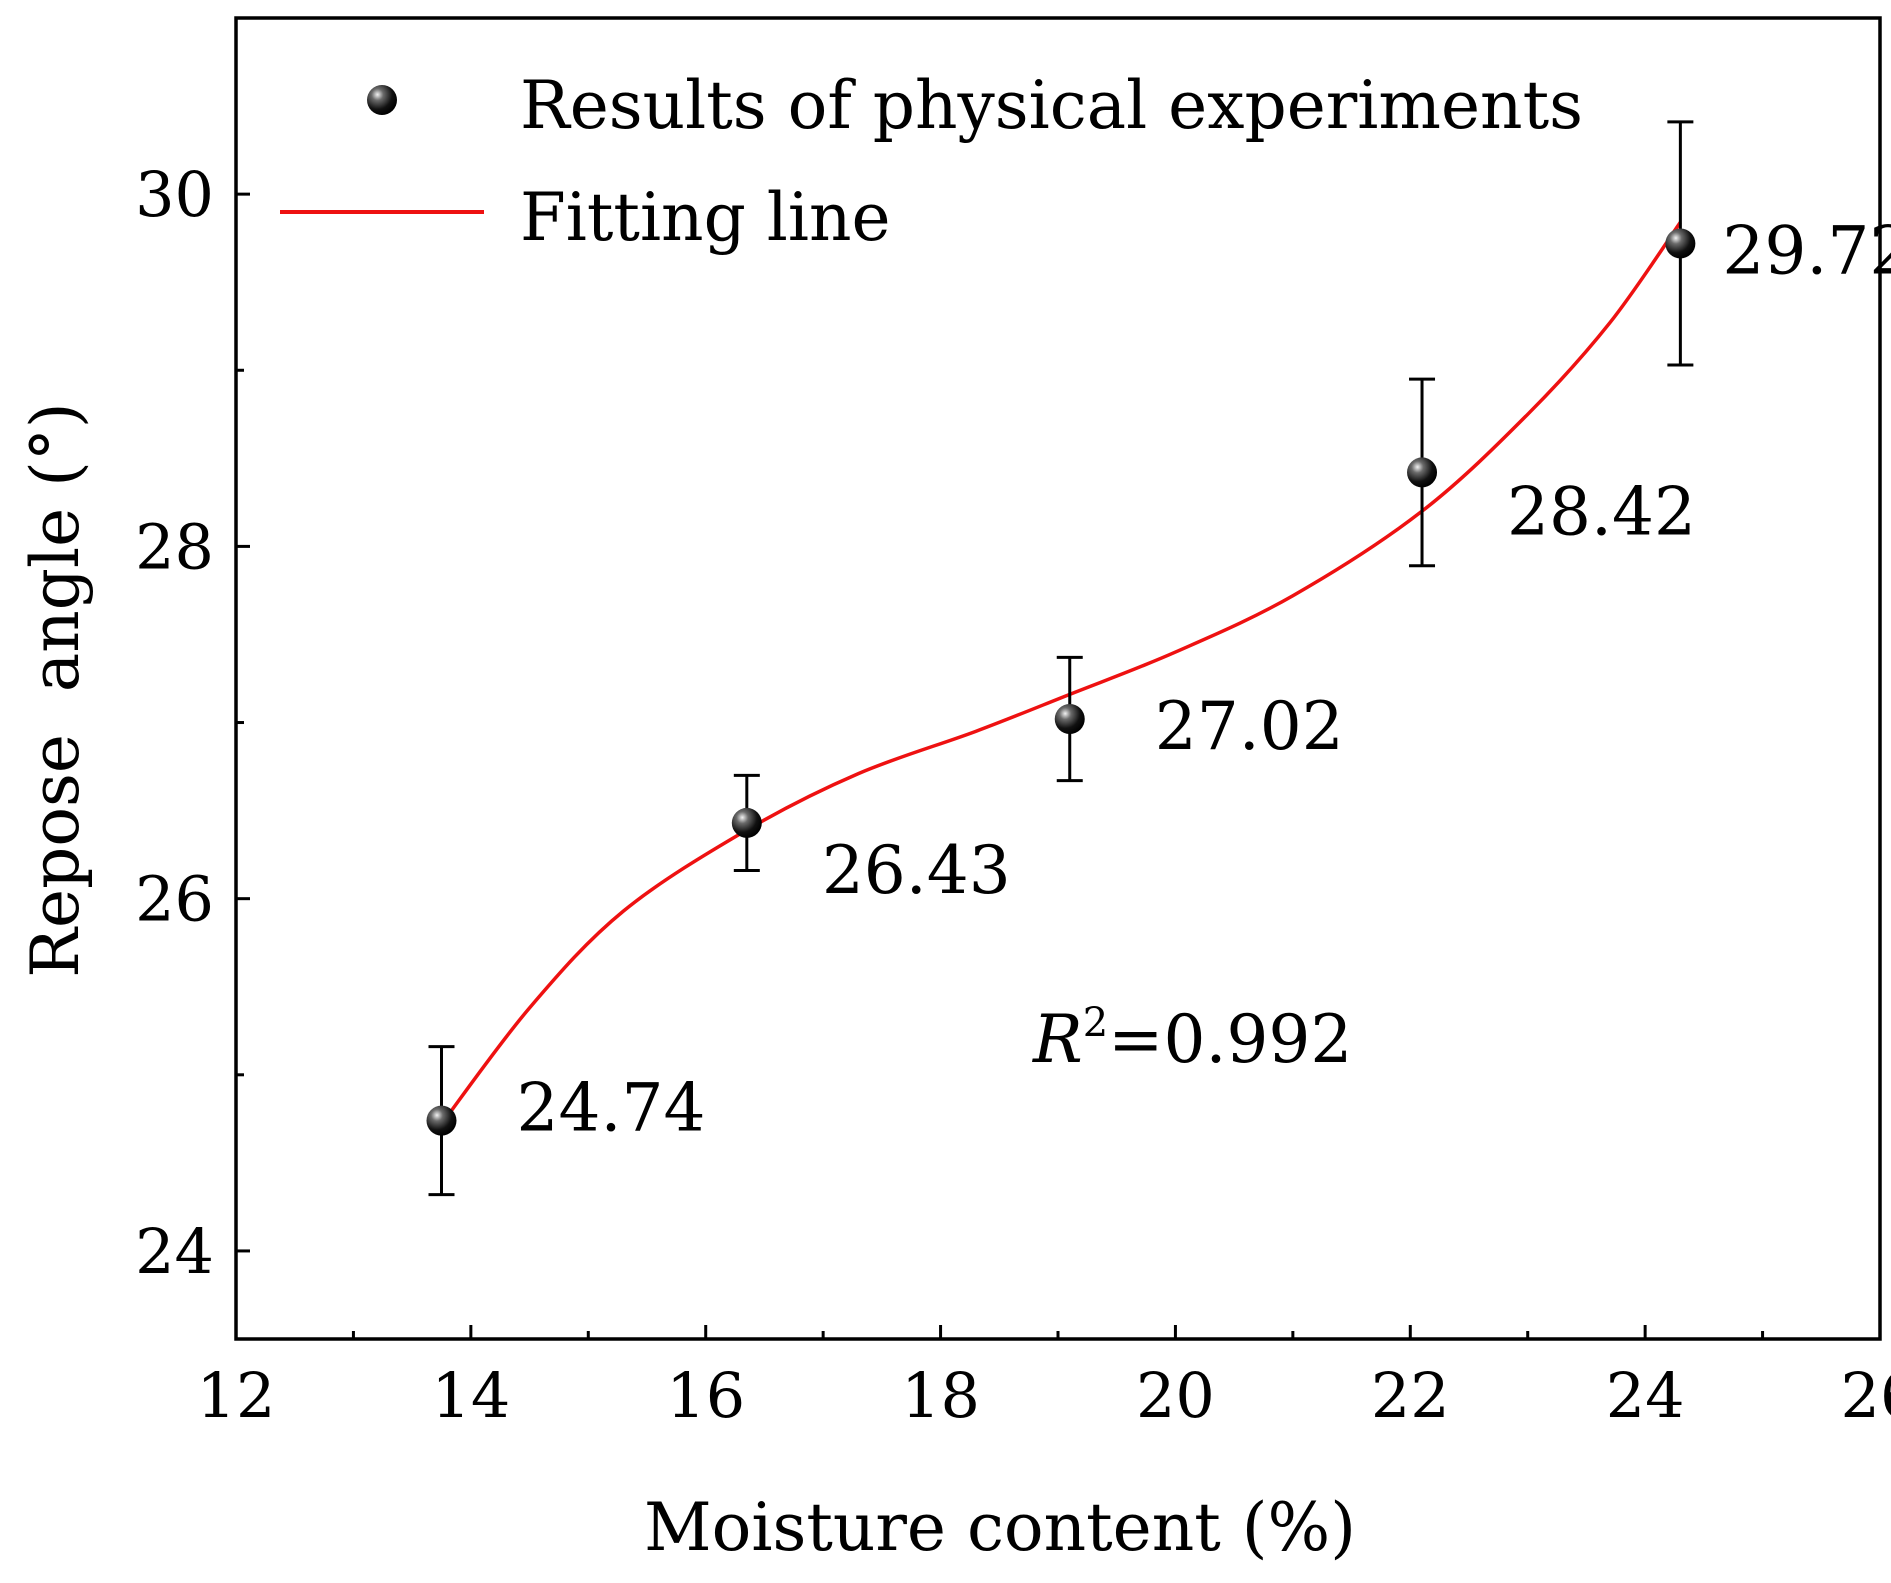 The height and width of the screenshot is (1583, 1891). What do you see at coordinates (236, 1395) in the screenshot?
I see `x-tick-label: 12` at bounding box center [236, 1395].